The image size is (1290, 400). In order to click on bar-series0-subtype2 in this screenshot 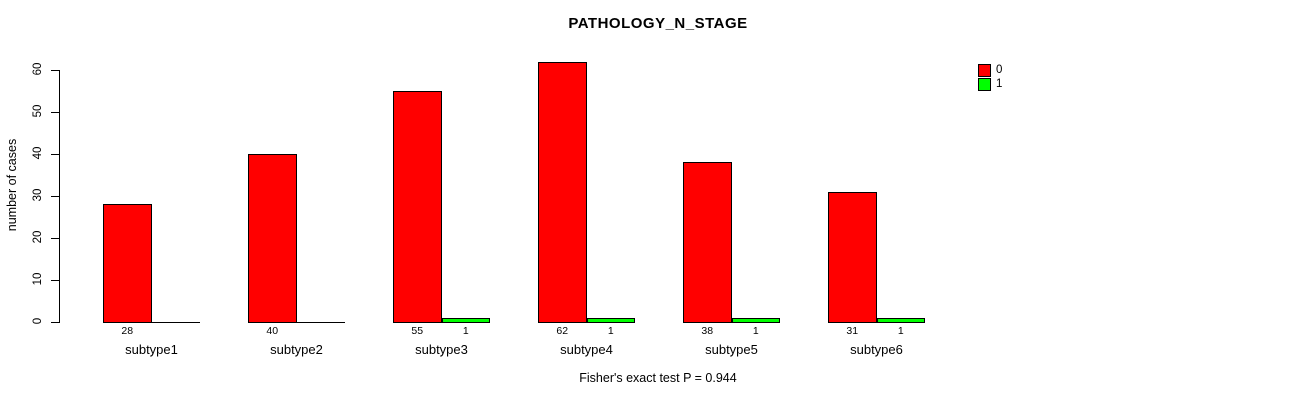, I will do `click(272, 238)`.